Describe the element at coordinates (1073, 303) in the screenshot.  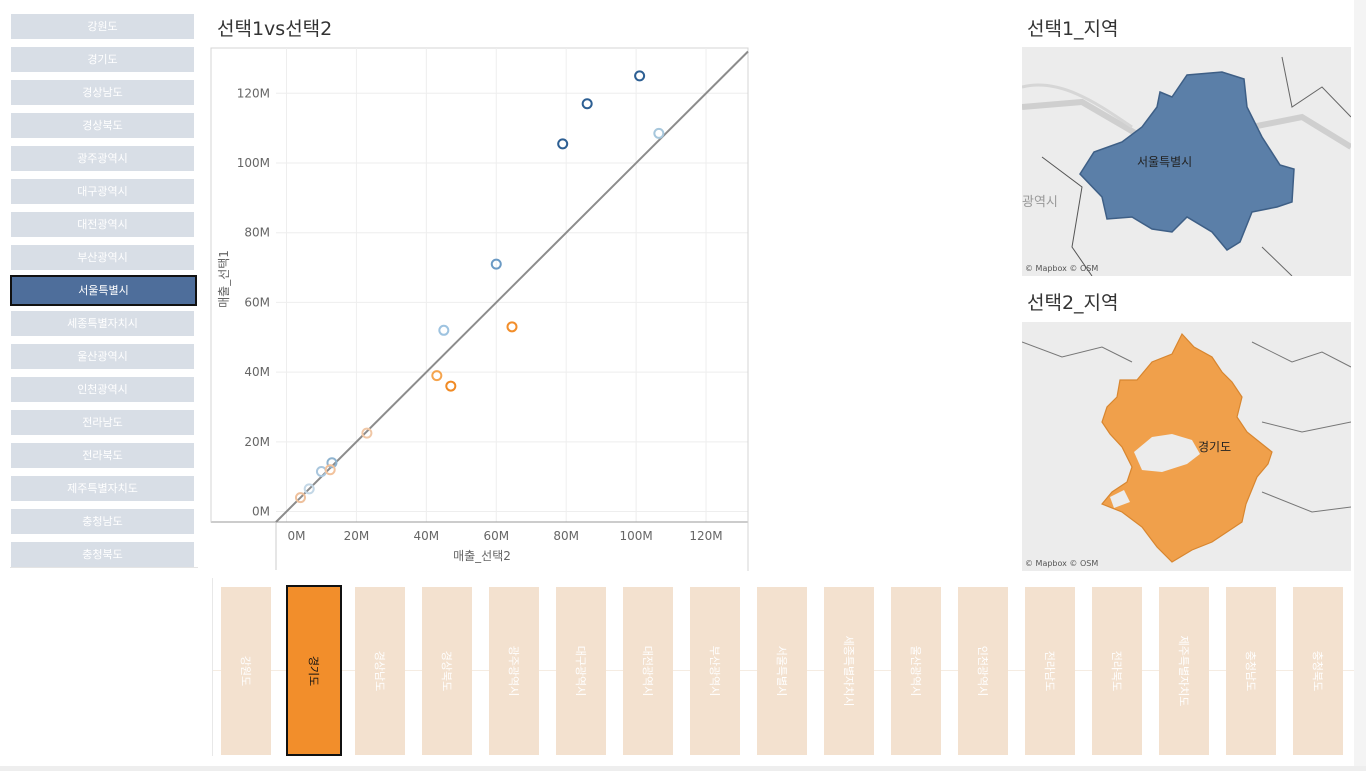
I see `map2-title: 선택2_지역` at that location.